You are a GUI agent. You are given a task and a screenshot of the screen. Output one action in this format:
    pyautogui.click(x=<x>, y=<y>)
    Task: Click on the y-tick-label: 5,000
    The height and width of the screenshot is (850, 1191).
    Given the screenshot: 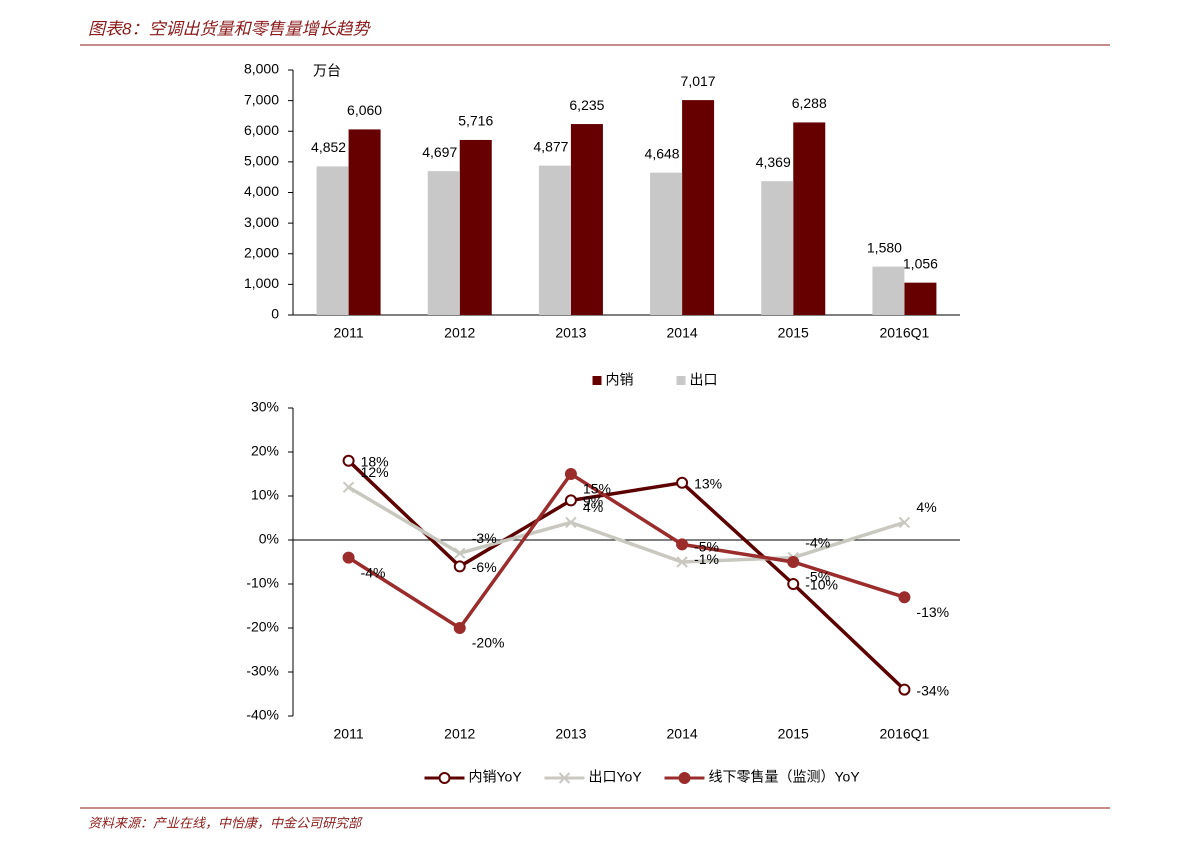 What is the action you would take?
    pyautogui.click(x=261, y=161)
    